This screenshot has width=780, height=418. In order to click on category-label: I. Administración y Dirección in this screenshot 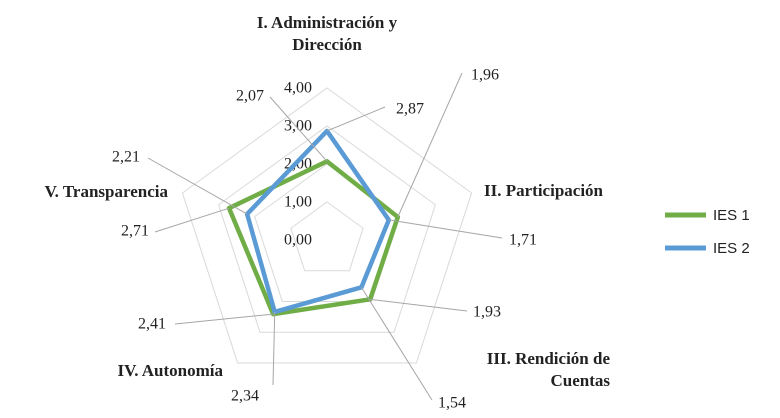, I will do `click(327, 33)`.